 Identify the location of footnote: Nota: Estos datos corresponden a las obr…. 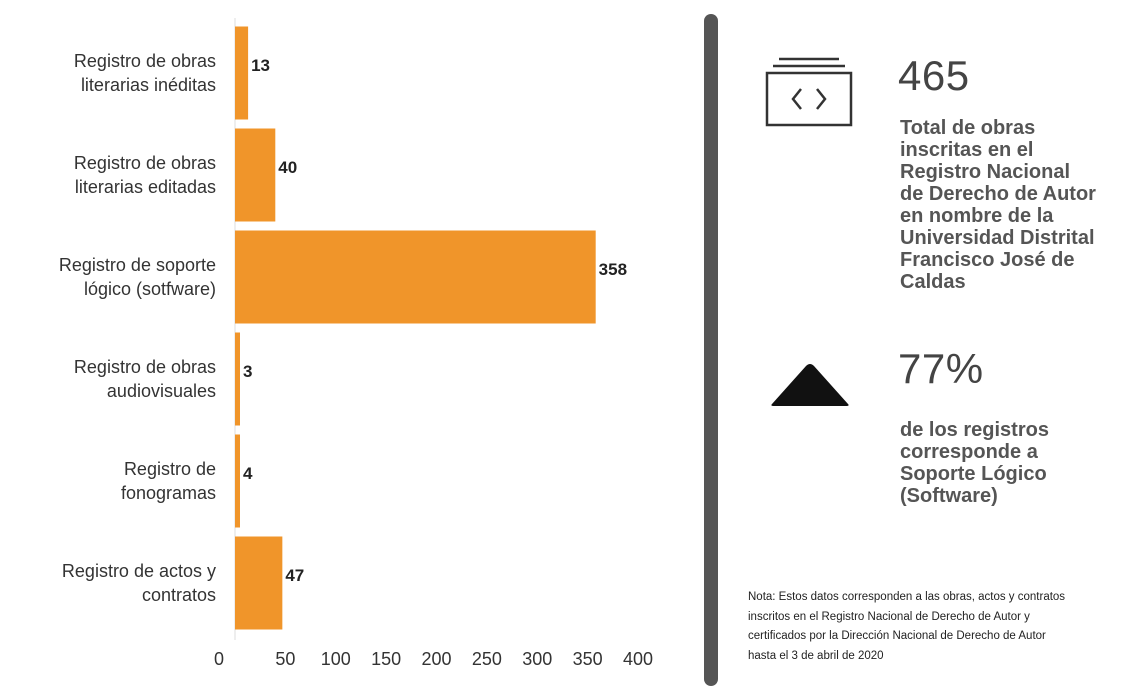
(907, 626).